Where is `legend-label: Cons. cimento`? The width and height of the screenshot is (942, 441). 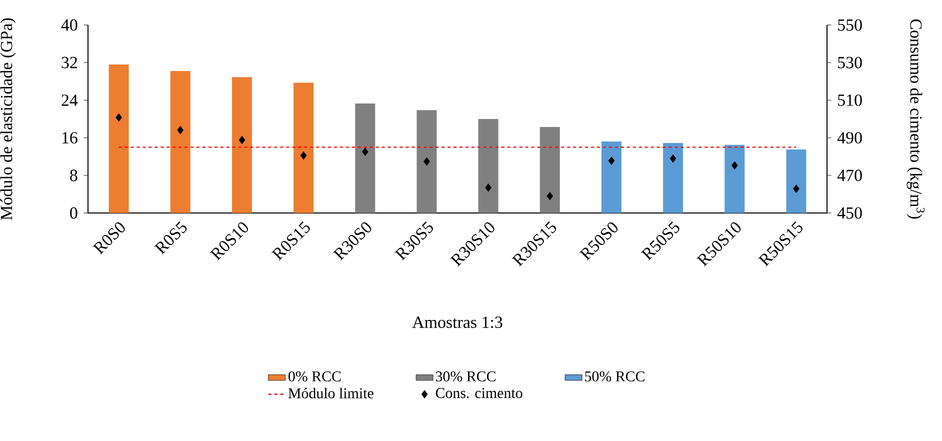
legend-label: Cons. cimento is located at coordinates (479, 393).